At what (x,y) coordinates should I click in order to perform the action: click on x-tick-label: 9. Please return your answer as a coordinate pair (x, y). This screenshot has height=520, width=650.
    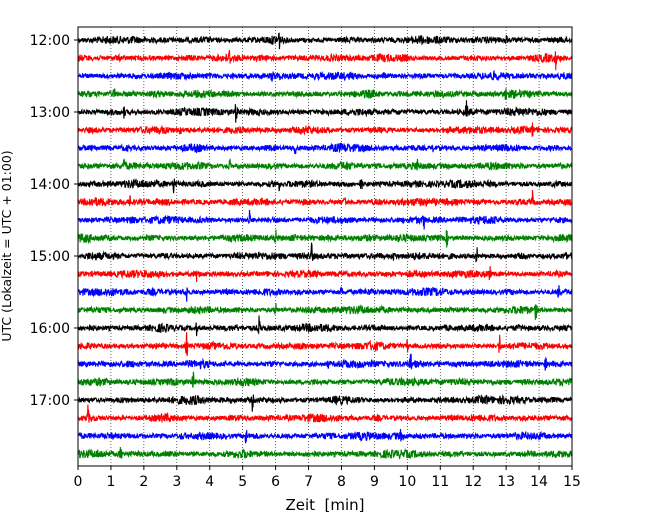
    Looking at the image, I should click on (374, 482).